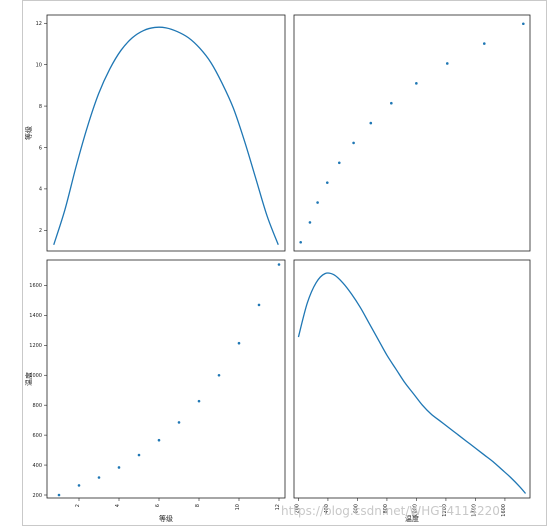 Image resolution: width=553 pixels, height=529 pixels. What do you see at coordinates (198, 505) in the screenshot?
I see `x-tick-label: 8` at bounding box center [198, 505].